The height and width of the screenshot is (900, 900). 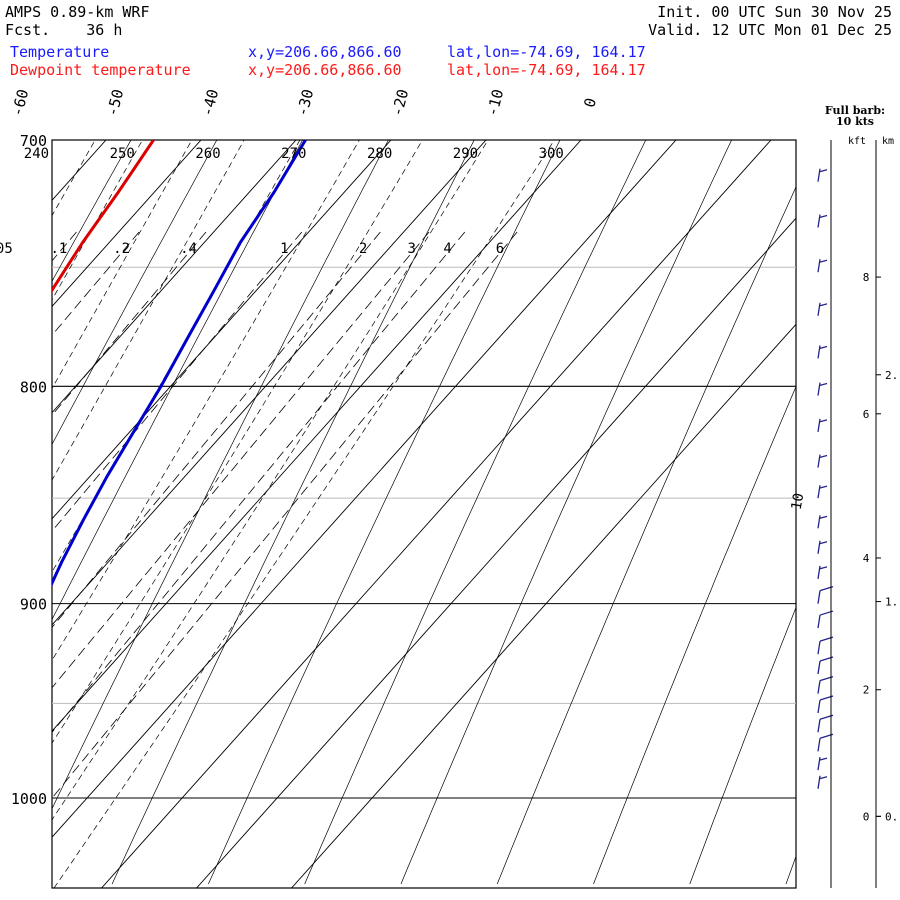 I want to click on dewpoint-xy: x,y=206.66,866.60, so click(x=325, y=70).